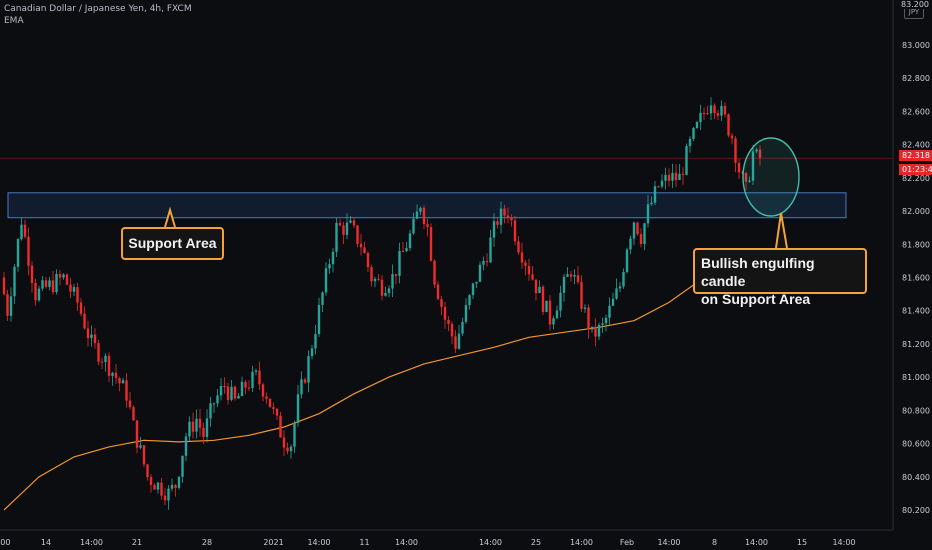 Image resolution: width=932 pixels, height=550 pixels. I want to click on price-tick-label: 81.200, so click(916, 344).